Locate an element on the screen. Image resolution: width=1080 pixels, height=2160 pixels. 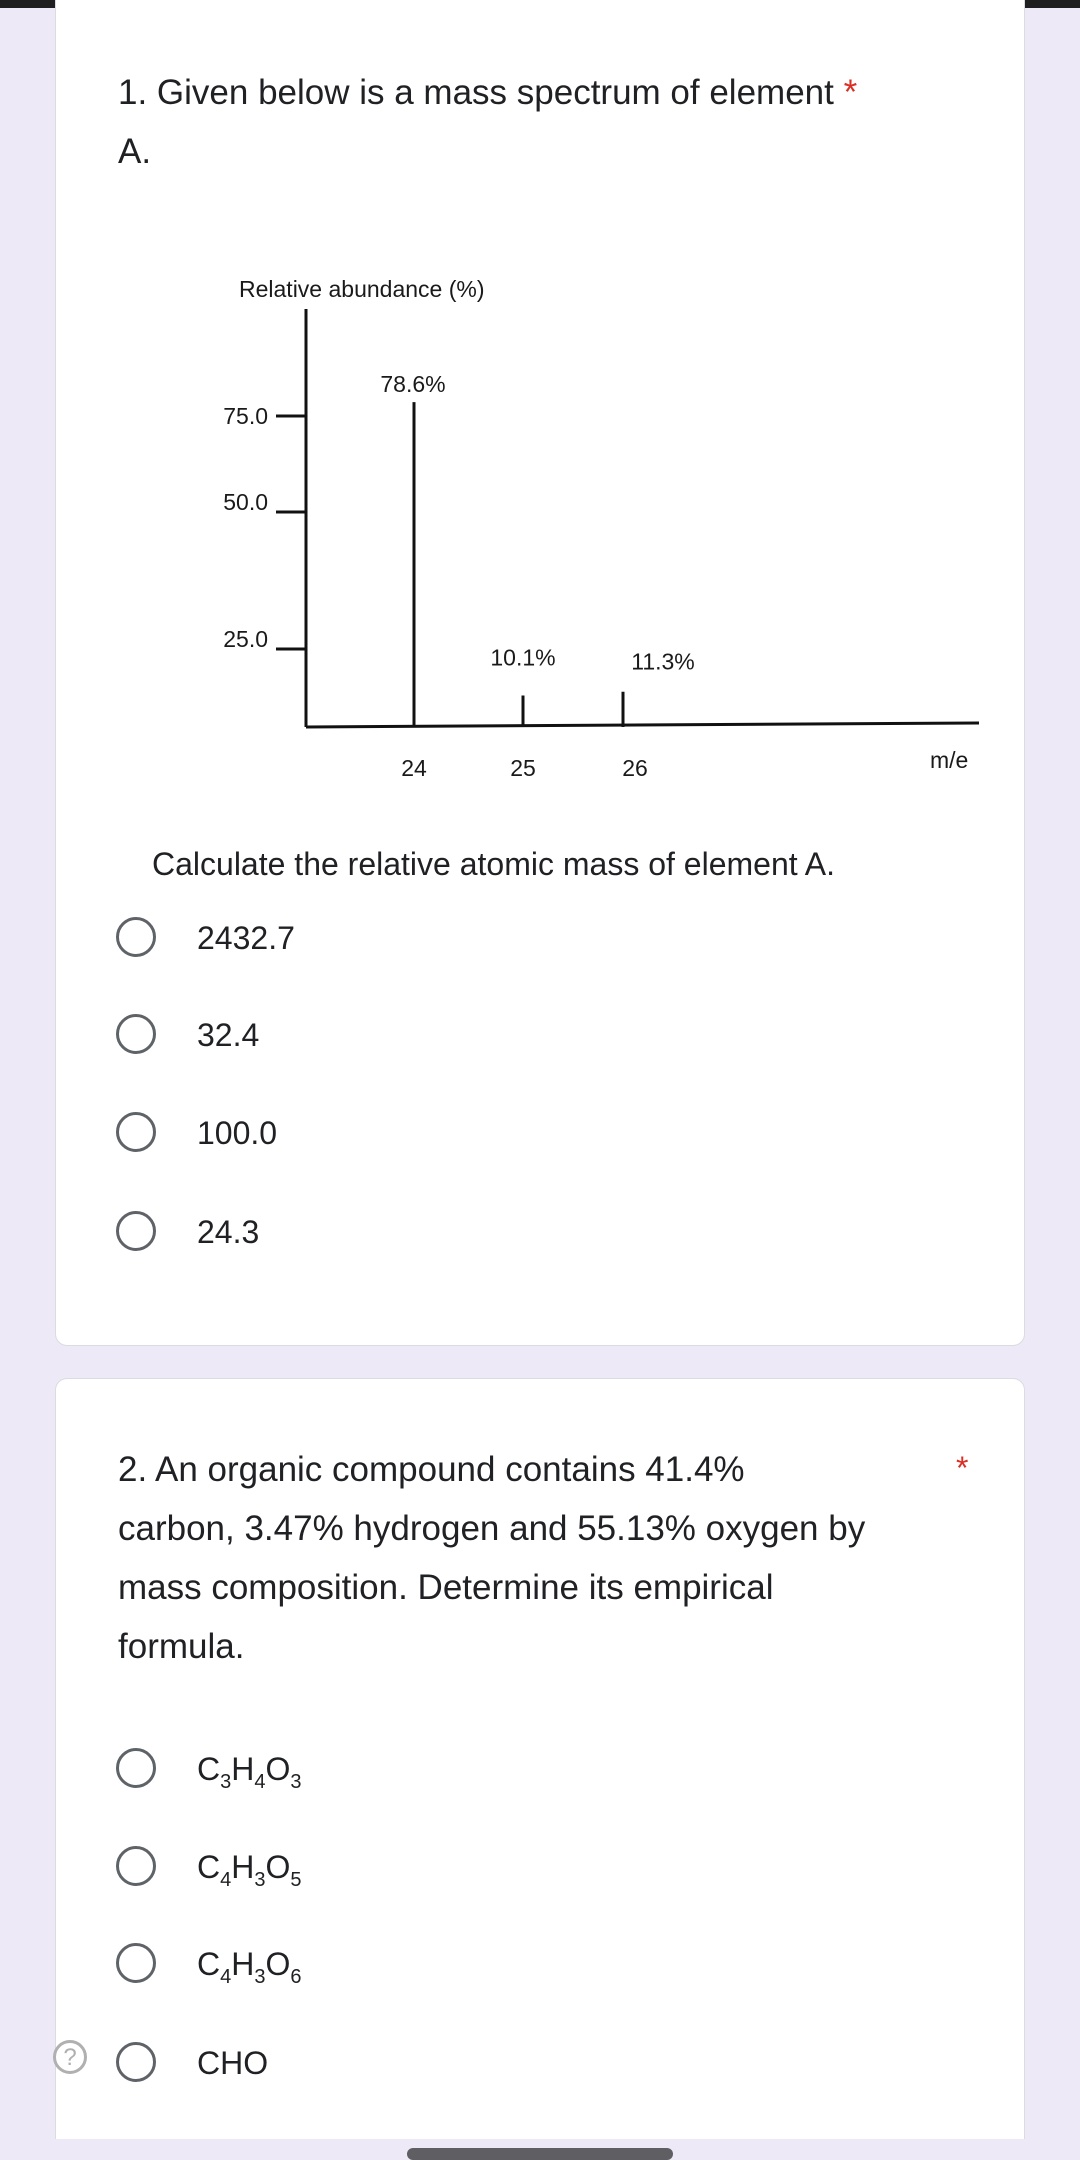
data-label: 78.6% is located at coordinates (412, 384).